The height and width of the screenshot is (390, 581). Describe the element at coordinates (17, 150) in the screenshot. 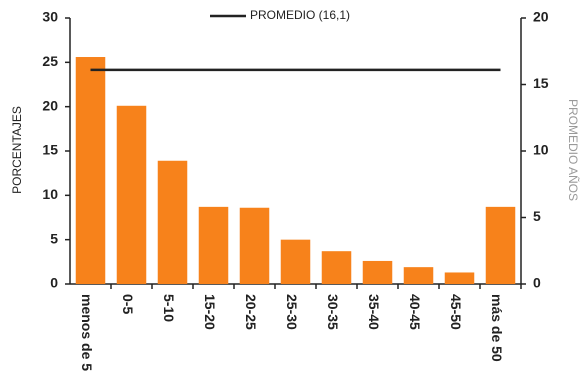

I see `y-axis-label: PORCENTAJES` at that location.